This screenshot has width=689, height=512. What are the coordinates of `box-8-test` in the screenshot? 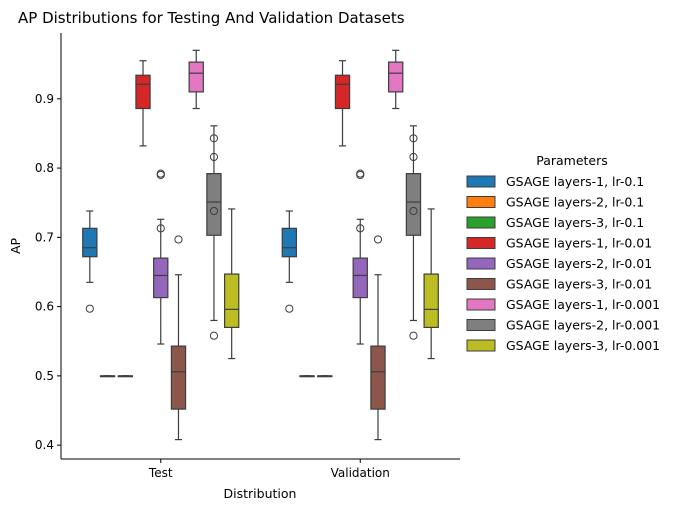 It's located at (214, 232).